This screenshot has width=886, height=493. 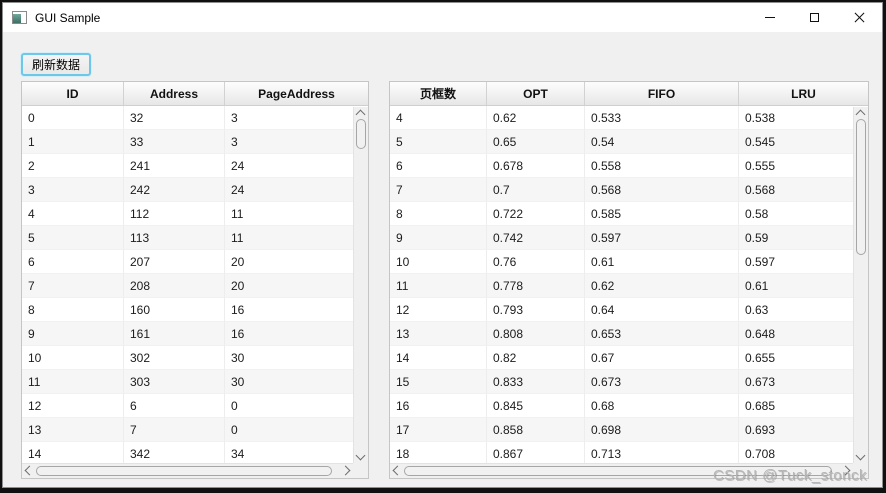 I want to click on table-cell: 0.778, so click(x=536, y=286).